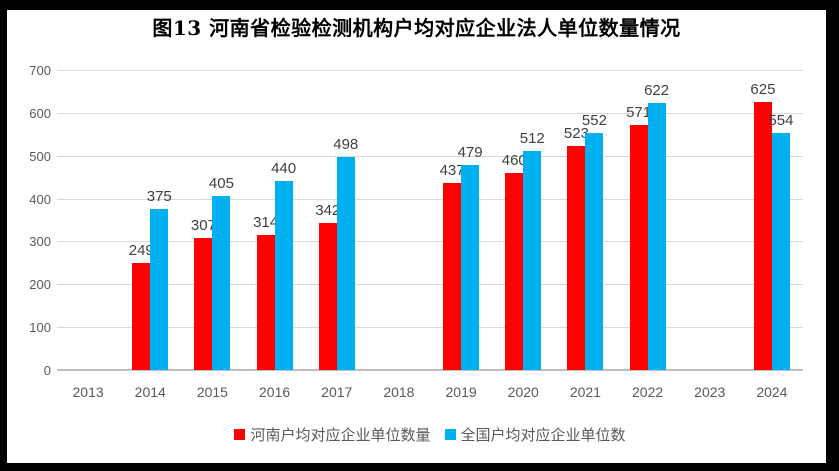  What do you see at coordinates (781, 120) in the screenshot?
I see `data-label-national-2024: 554` at bounding box center [781, 120].